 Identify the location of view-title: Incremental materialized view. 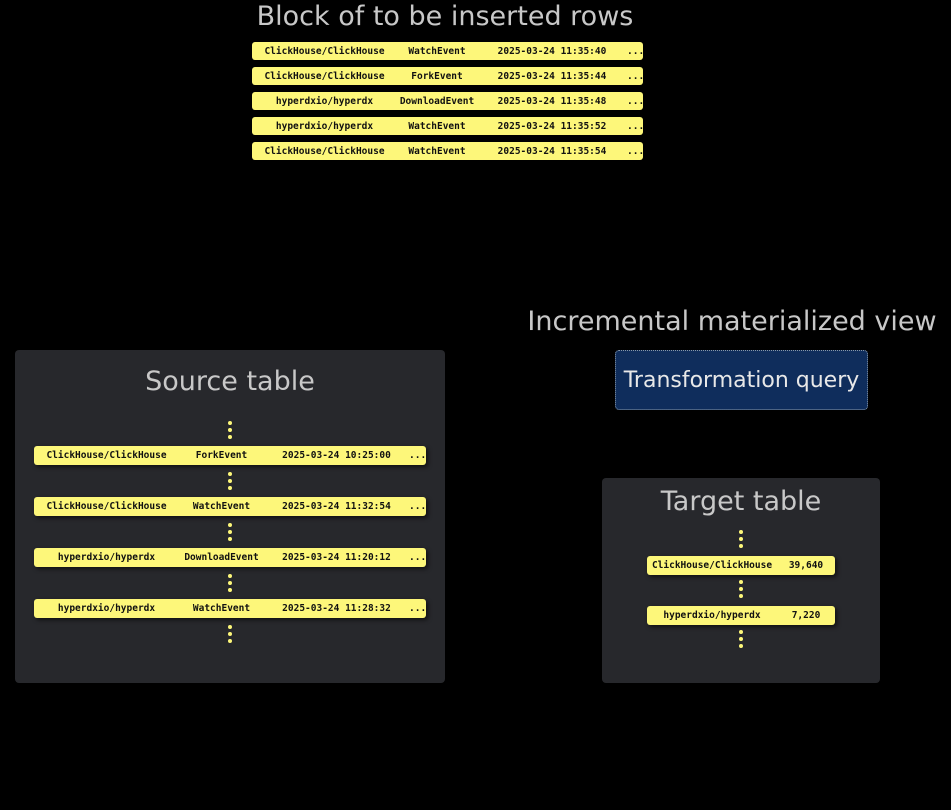
(732, 321).